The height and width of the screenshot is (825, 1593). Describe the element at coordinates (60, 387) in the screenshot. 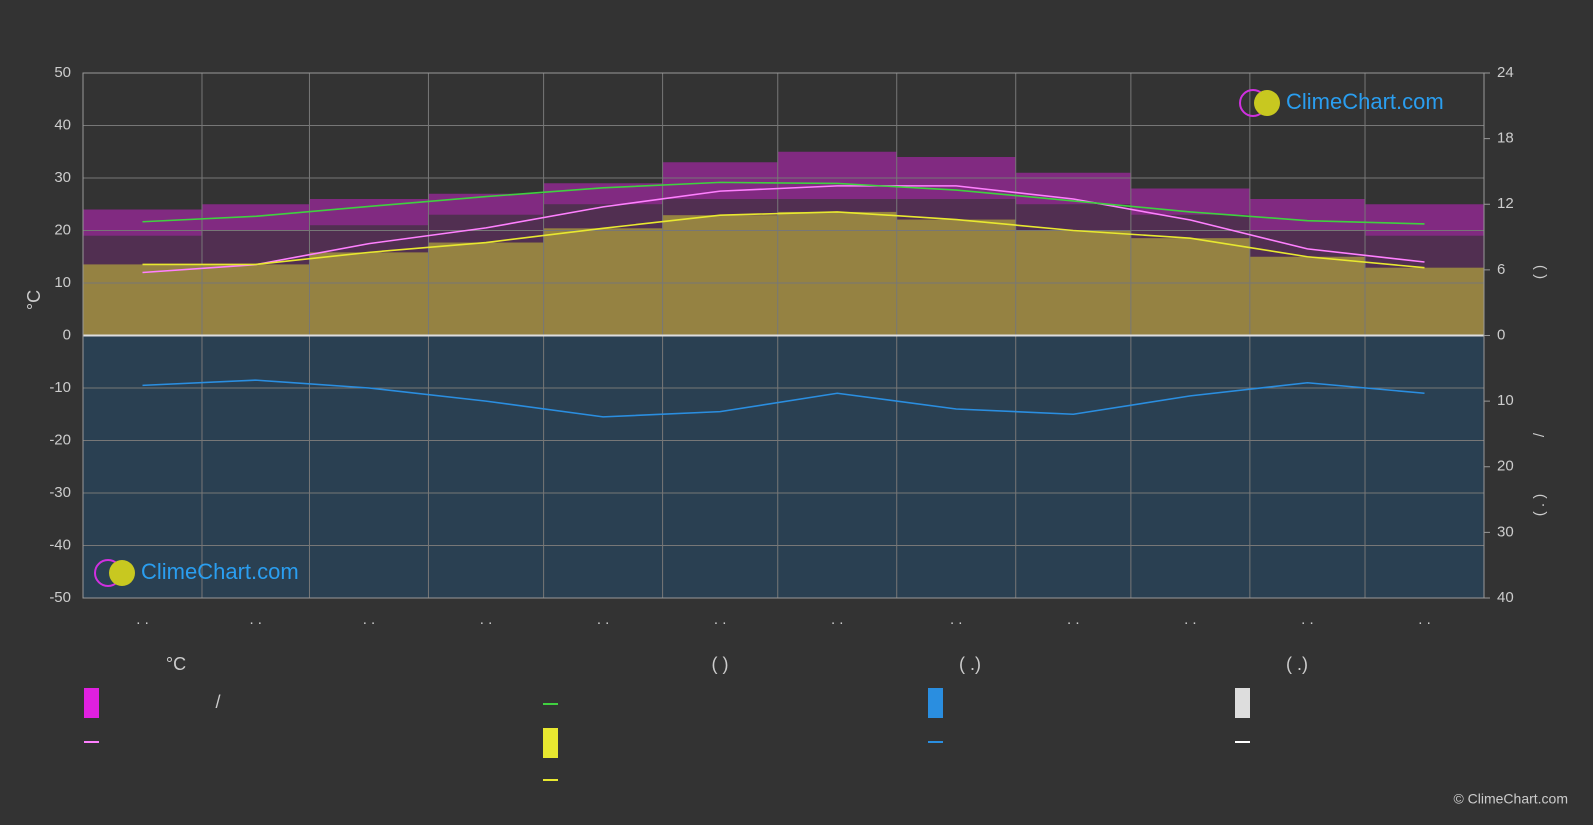

I see `y-tick-label: -10` at that location.